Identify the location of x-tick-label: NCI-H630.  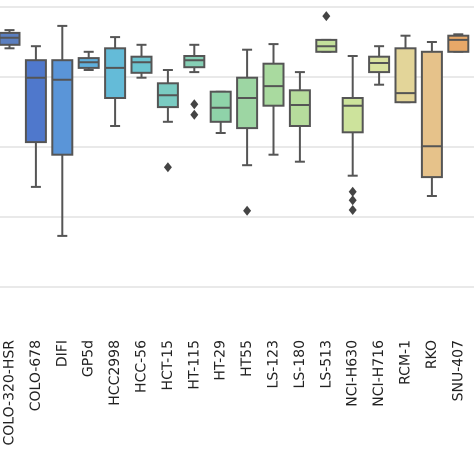
(353, 373).